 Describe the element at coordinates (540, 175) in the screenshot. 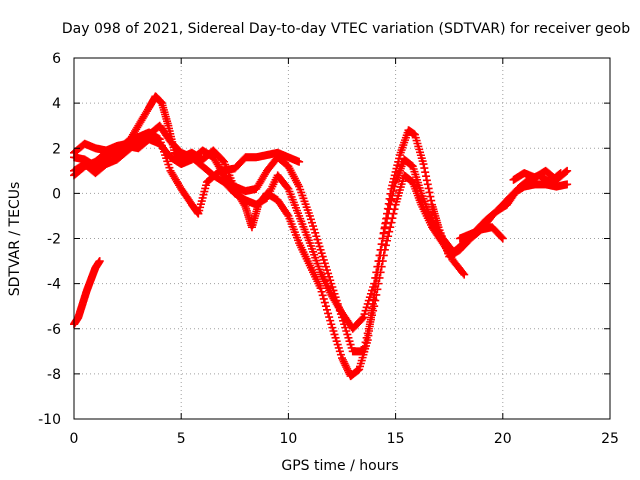

I see `series-track-g` at that location.